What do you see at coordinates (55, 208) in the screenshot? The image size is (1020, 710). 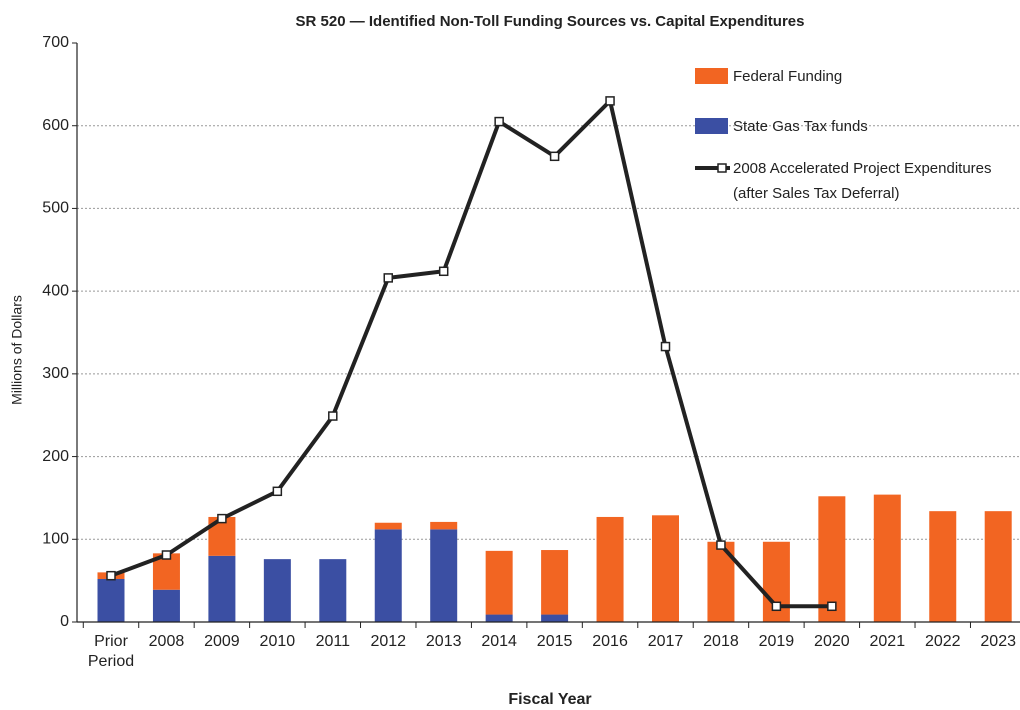 I see `y-tick-label: 500` at bounding box center [55, 208].